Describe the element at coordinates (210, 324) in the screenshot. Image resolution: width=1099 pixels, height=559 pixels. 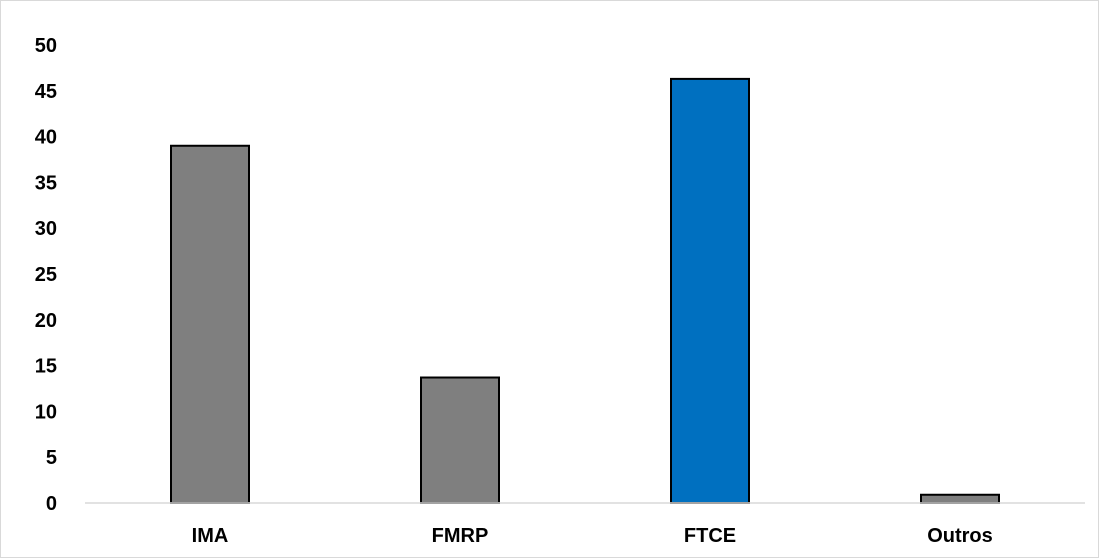
I see `bar-ima` at that location.